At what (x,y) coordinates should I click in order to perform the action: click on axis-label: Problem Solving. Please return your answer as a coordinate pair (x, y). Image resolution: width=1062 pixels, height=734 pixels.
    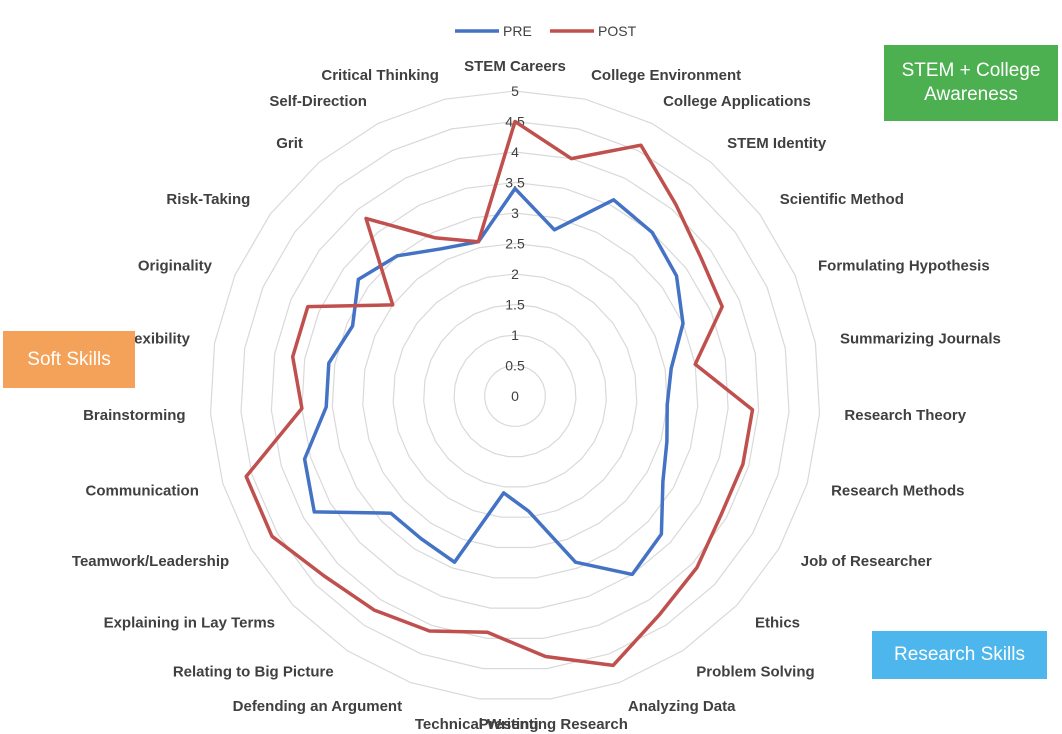
    Looking at the image, I should click on (755, 672).